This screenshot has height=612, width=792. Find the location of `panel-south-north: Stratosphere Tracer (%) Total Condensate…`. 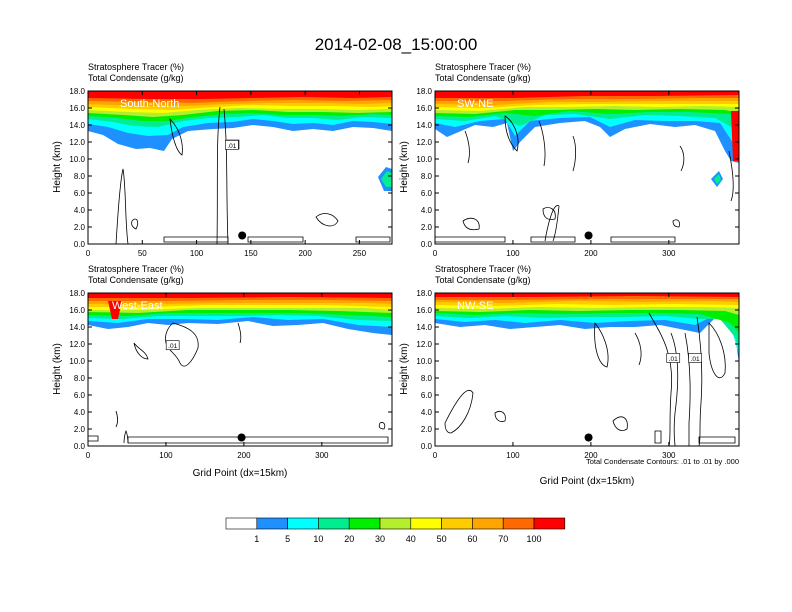

panel-south-north: Stratosphere Tracer (%) Total Condensate… is located at coordinates (222, 160).